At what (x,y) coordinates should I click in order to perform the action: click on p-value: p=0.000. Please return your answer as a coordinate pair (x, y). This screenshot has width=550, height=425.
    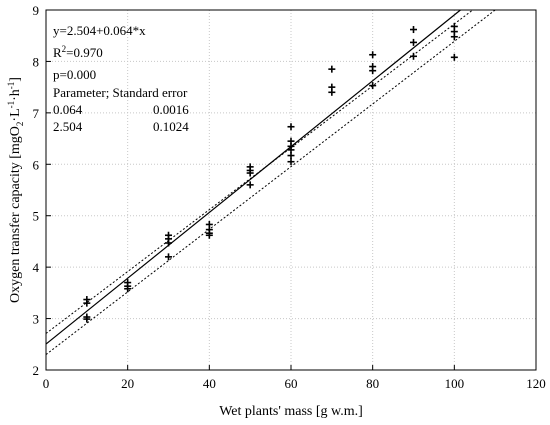
    Looking at the image, I should click on (74, 74).